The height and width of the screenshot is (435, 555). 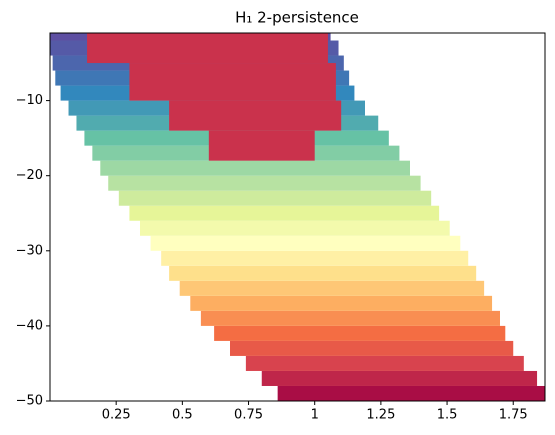 I want to click on x-tick-label: 0.5, so click(x=182, y=415).